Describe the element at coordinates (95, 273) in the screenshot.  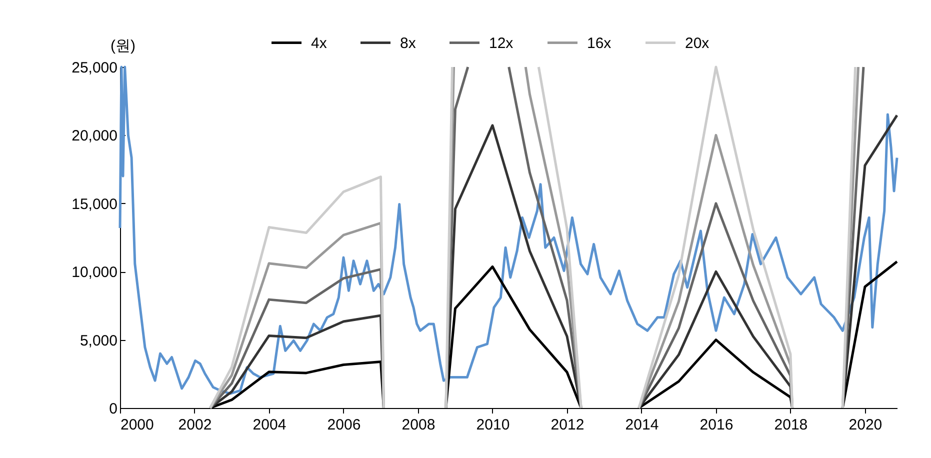
I see `y-tick-label: 10,000` at that location.